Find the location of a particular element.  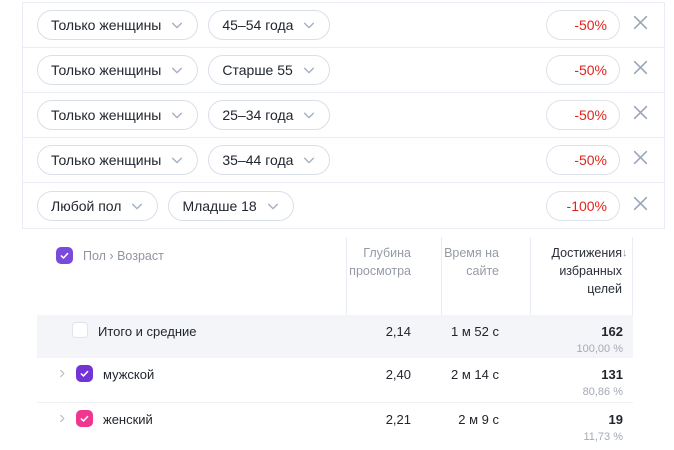

age-dropdown: 45–54 года is located at coordinates (269, 25).